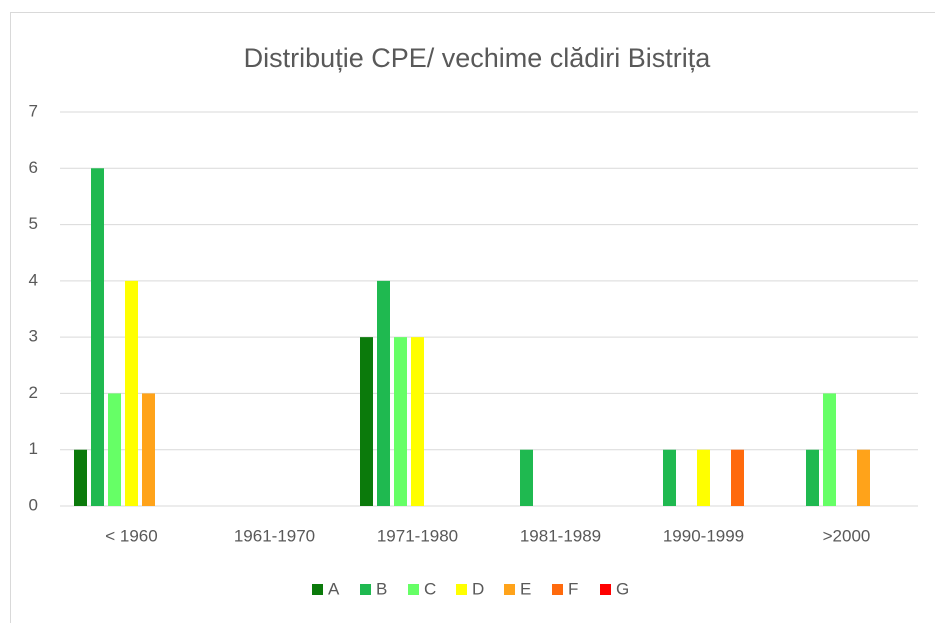 The width and height of the screenshot is (935, 623). What do you see at coordinates (33, 448) in the screenshot?
I see `y-tick-label: 1` at bounding box center [33, 448].